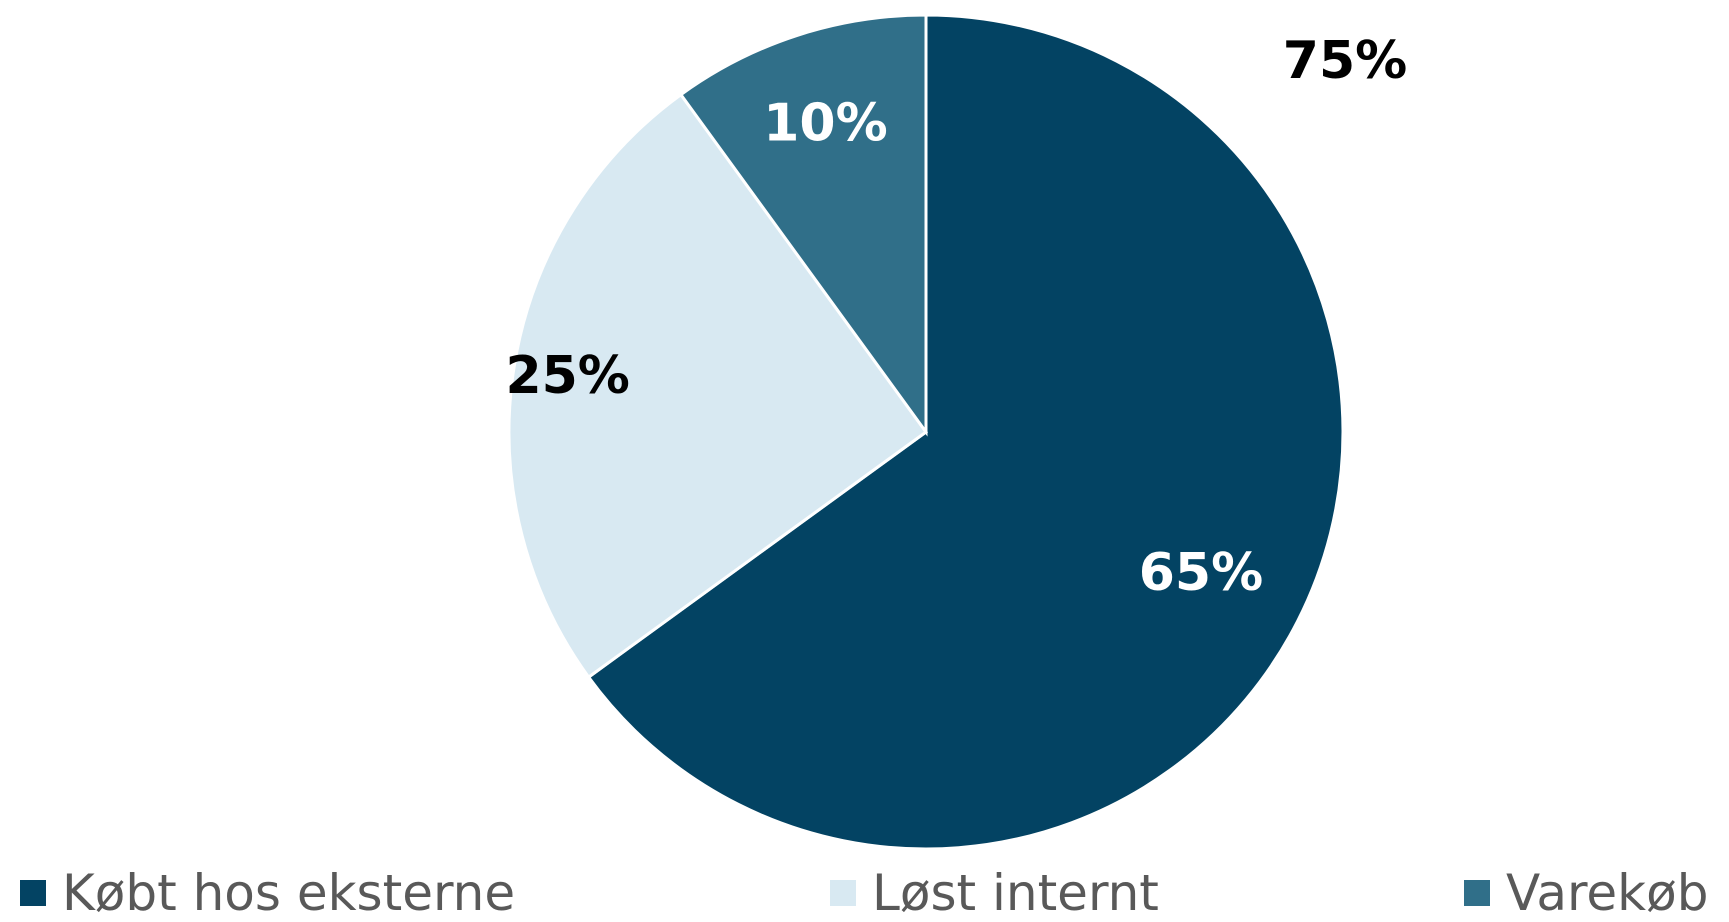  What do you see at coordinates (1015, 893) in the screenshot?
I see `legend-label: Løst internt` at bounding box center [1015, 893].